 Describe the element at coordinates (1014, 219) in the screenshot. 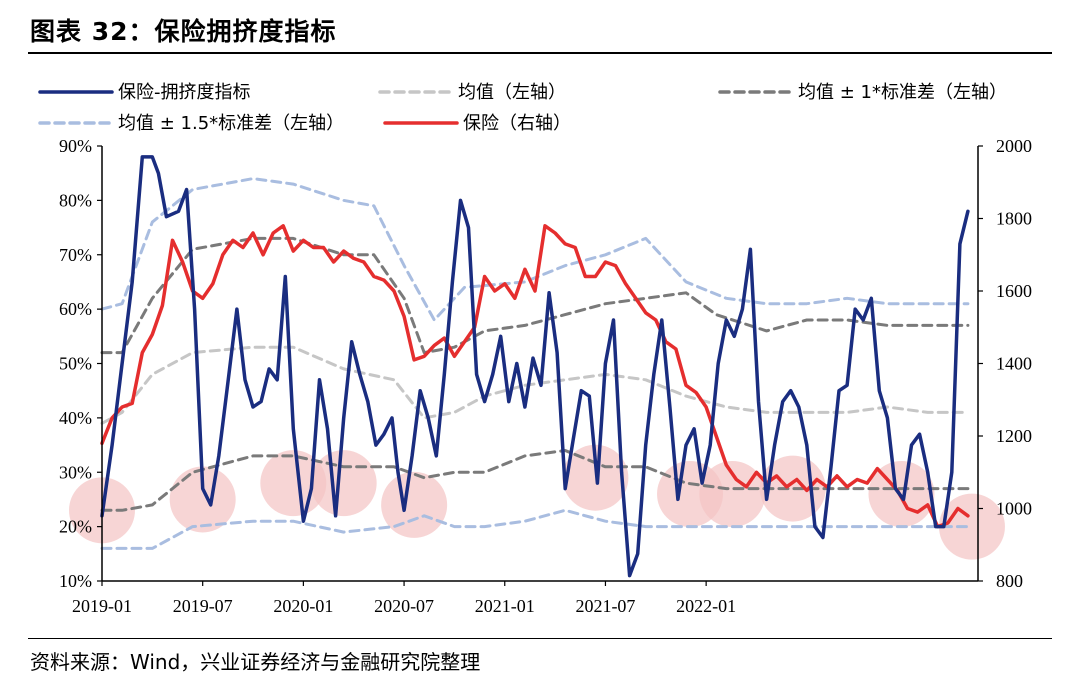

I see `y-right-tick-label: 1800` at that location.